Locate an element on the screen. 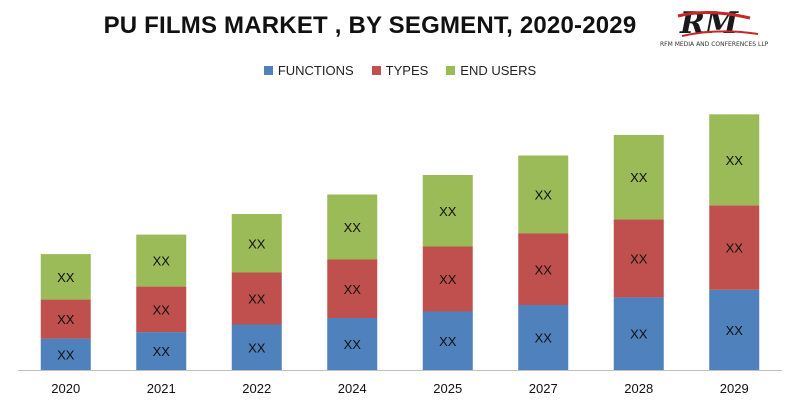 The image size is (800, 411). legend-item-end-users: END USERS is located at coordinates (491, 70).